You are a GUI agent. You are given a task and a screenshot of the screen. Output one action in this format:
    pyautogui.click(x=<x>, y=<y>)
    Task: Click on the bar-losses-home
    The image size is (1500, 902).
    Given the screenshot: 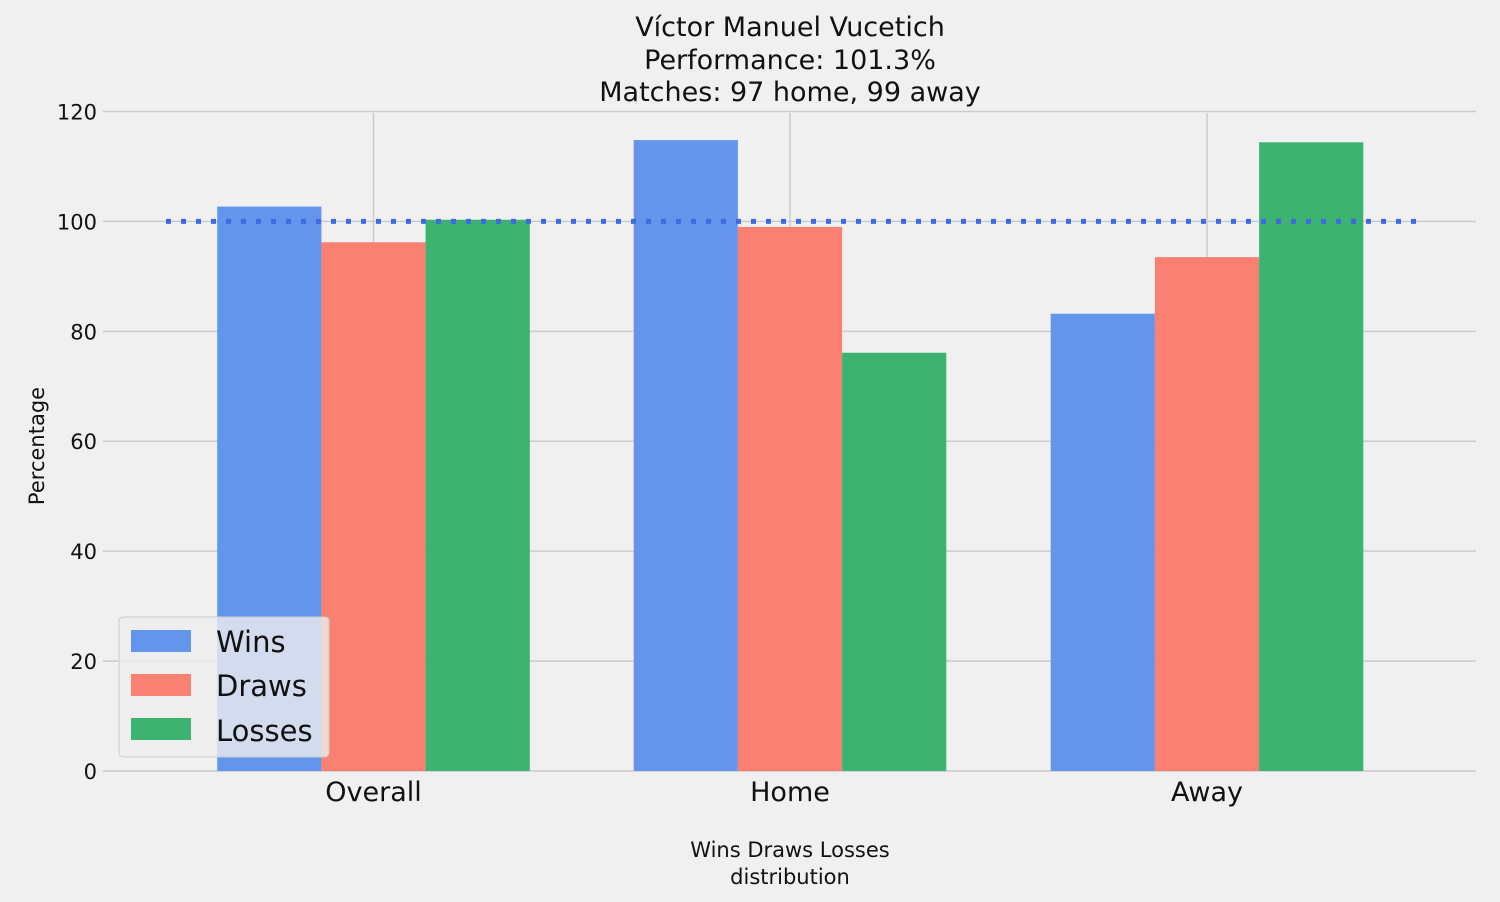 What is the action you would take?
    pyautogui.click(x=894, y=561)
    